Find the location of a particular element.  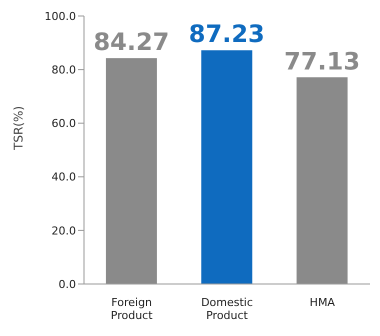

y-tick-label: 60.0 is located at coordinates (64, 123).